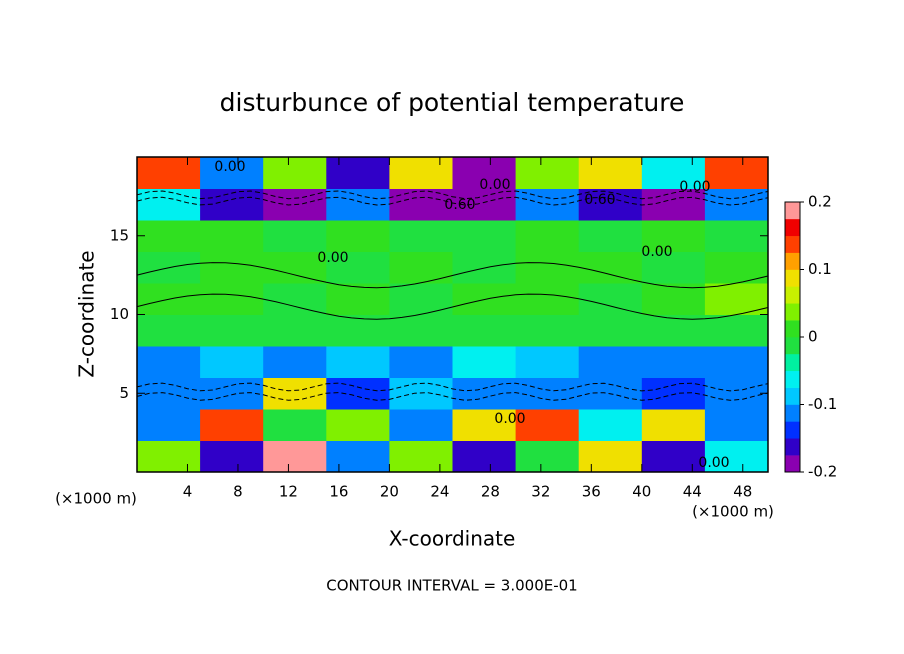 This screenshot has width=904, height=654. Describe the element at coordinates (822, 472) in the screenshot. I see `colorbar-tick-label: -0.2` at that location.